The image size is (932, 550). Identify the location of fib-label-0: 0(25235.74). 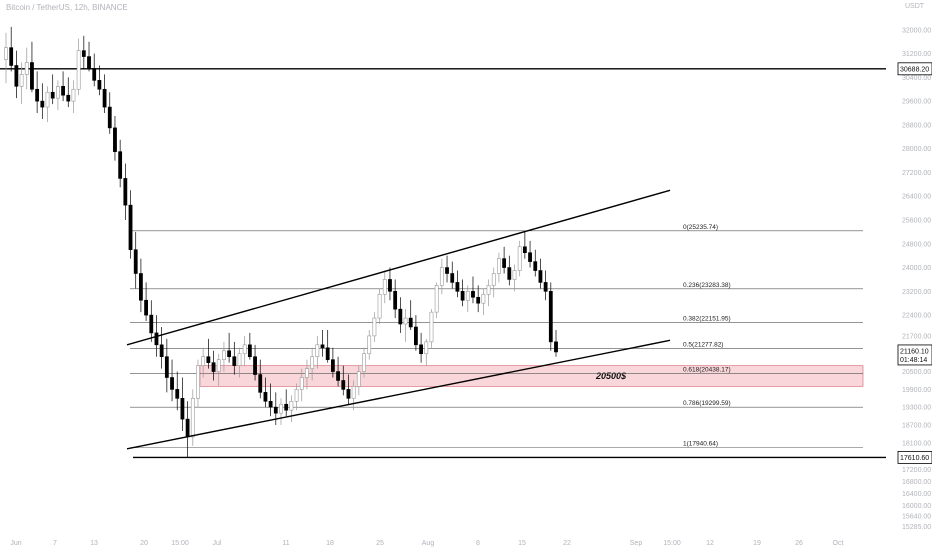
(700, 227).